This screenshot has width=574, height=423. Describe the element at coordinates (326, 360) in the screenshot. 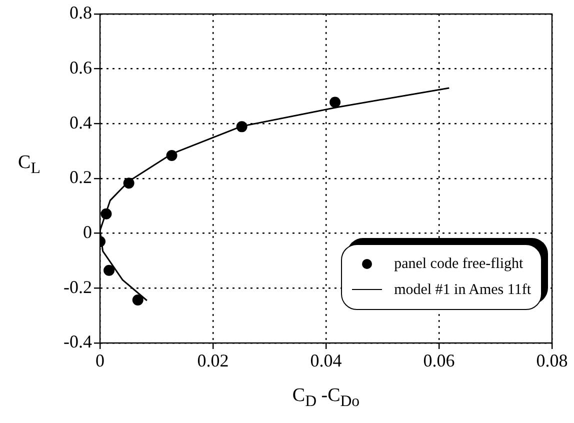

I see `x-tick-label: 0.04` at that location.